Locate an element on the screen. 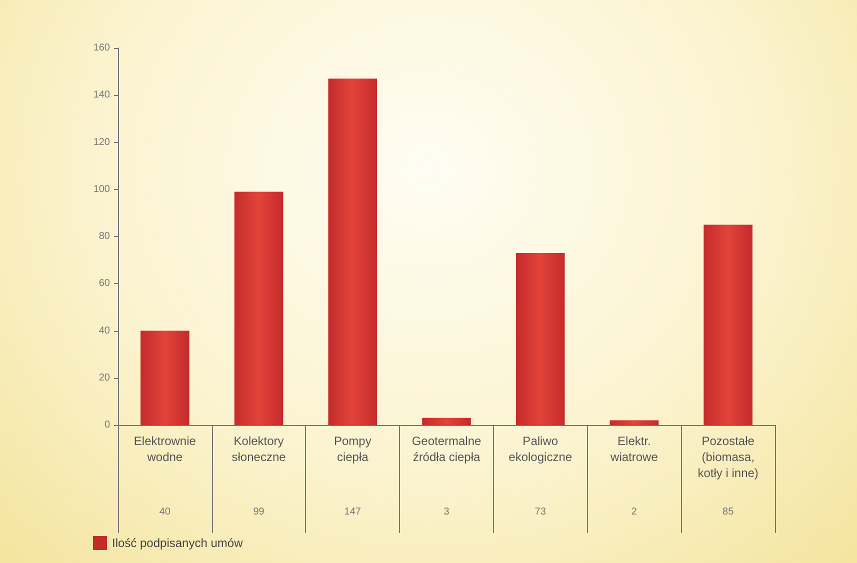 The width and height of the screenshot is (857, 563). data-label: 99 is located at coordinates (259, 512).